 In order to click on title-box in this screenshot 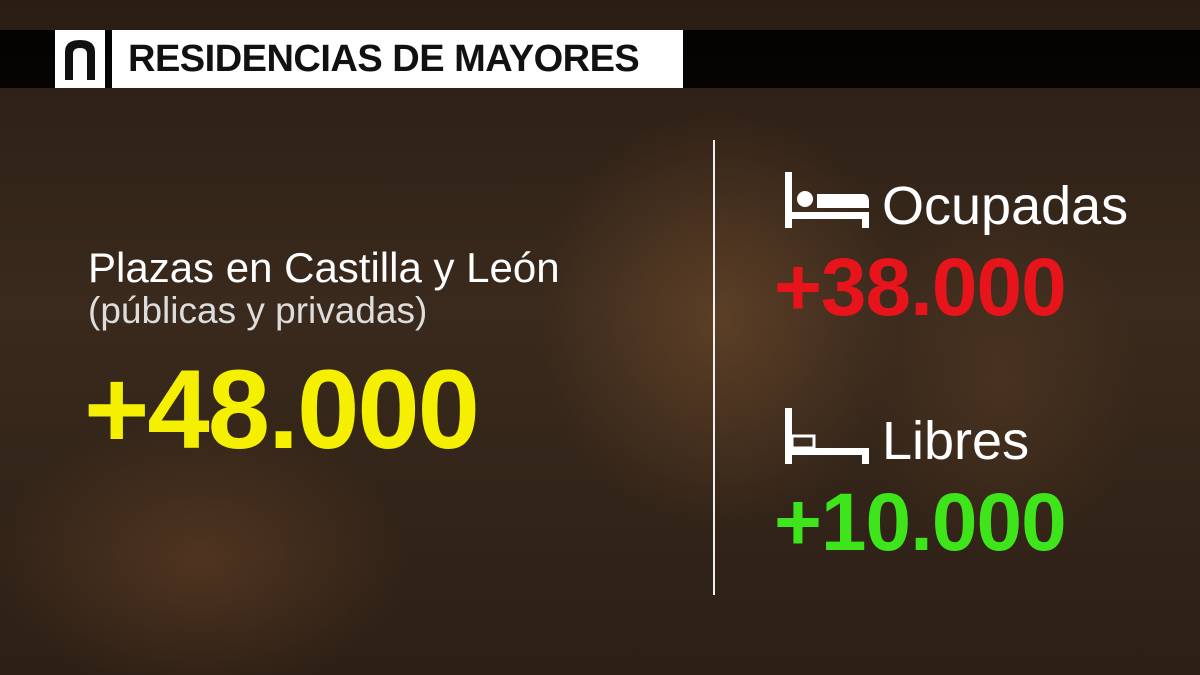, I will do `click(397, 59)`.